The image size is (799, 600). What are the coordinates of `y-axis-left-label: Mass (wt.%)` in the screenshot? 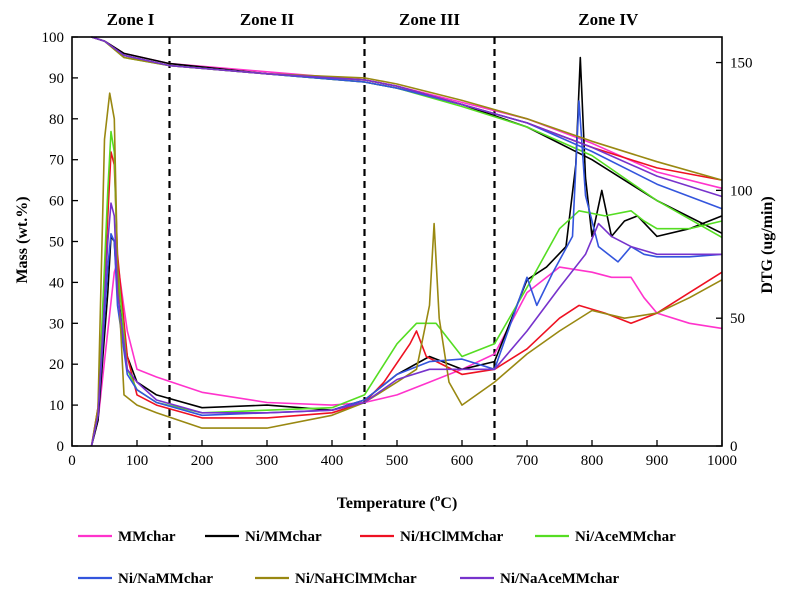 It's located at (22, 239).